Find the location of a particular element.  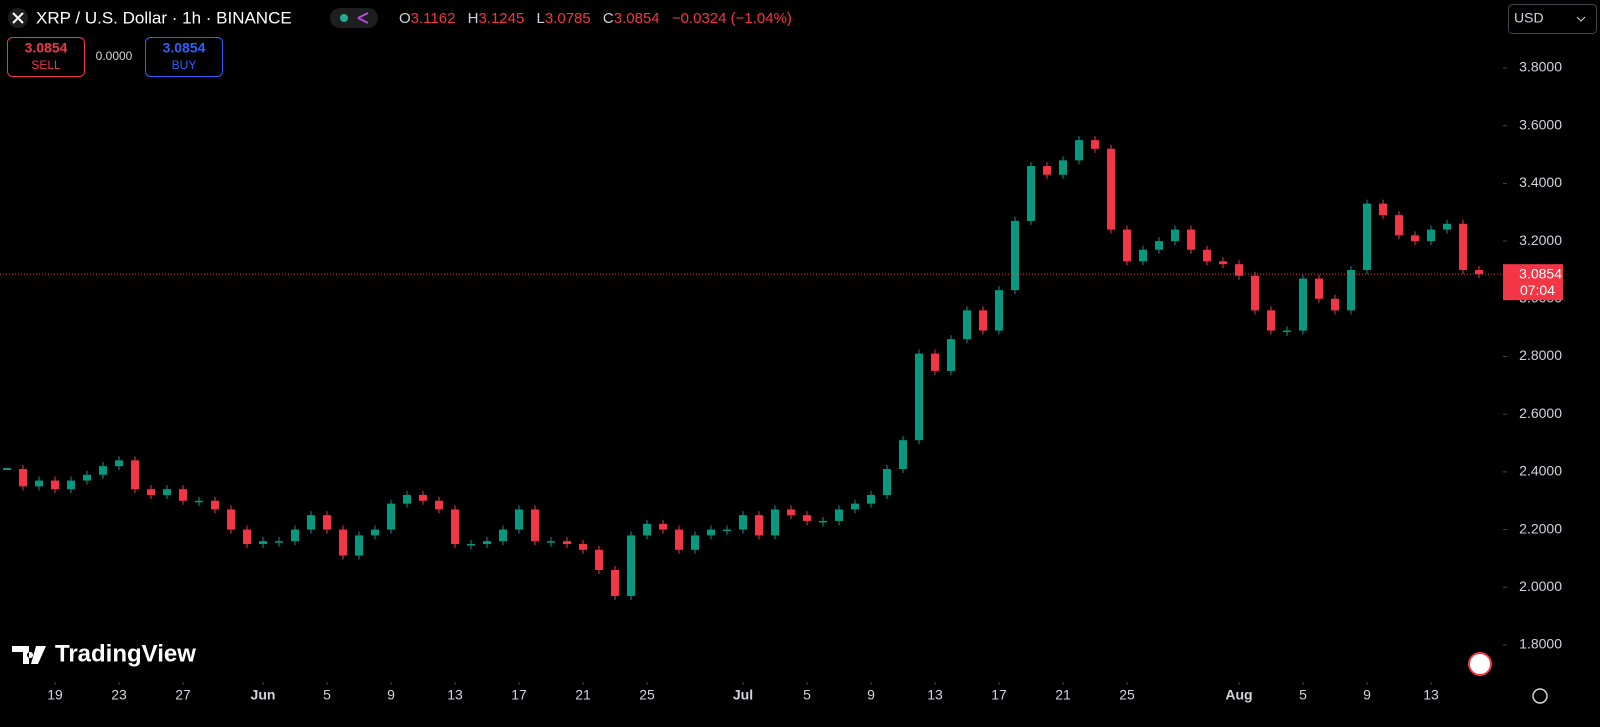

y-tick-label: 2.4000 is located at coordinates (1540, 471).